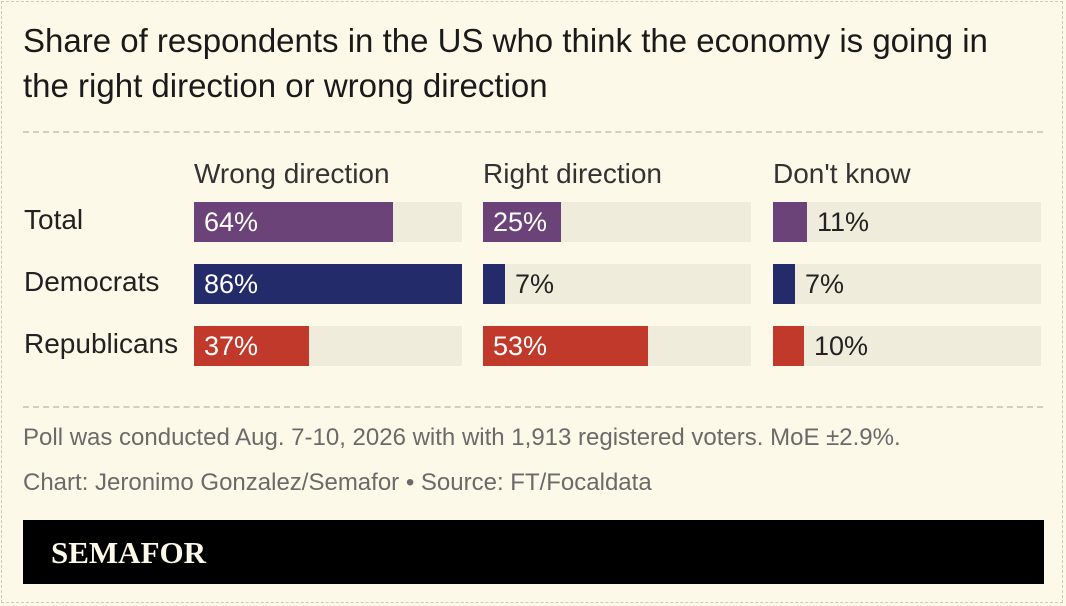 Image resolution: width=1066 pixels, height=606 pixels. Describe the element at coordinates (494, 284) in the screenshot. I see `bar-democrats-right-direction` at that location.